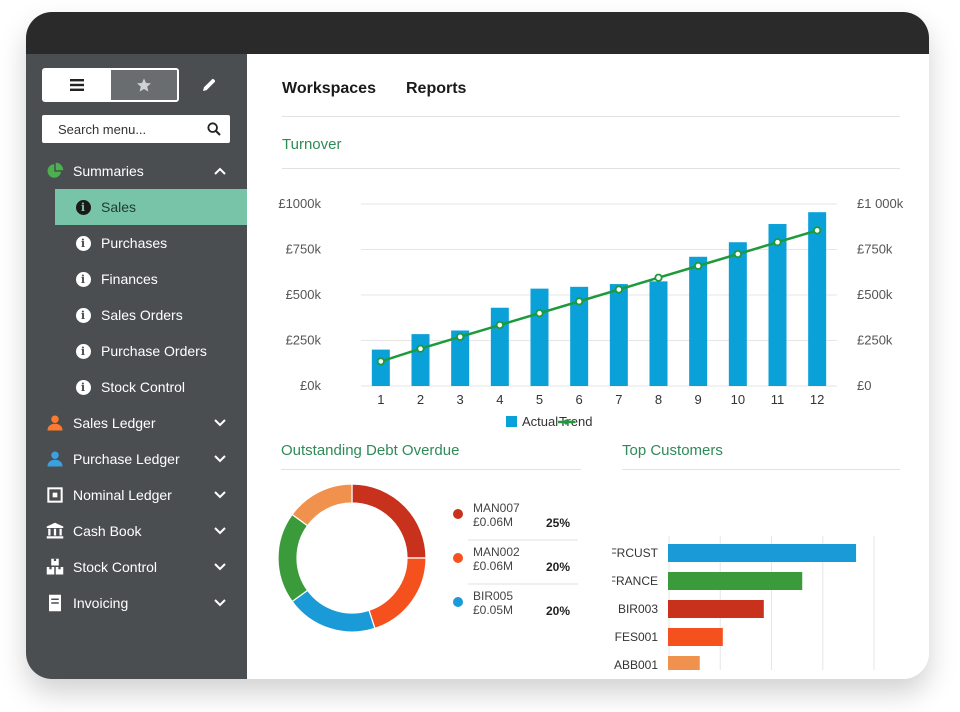 Image resolution: width=960 pixels, height=712 pixels. Describe the element at coordinates (220, 171) in the screenshot. I see `chevron-up-icon` at that location.